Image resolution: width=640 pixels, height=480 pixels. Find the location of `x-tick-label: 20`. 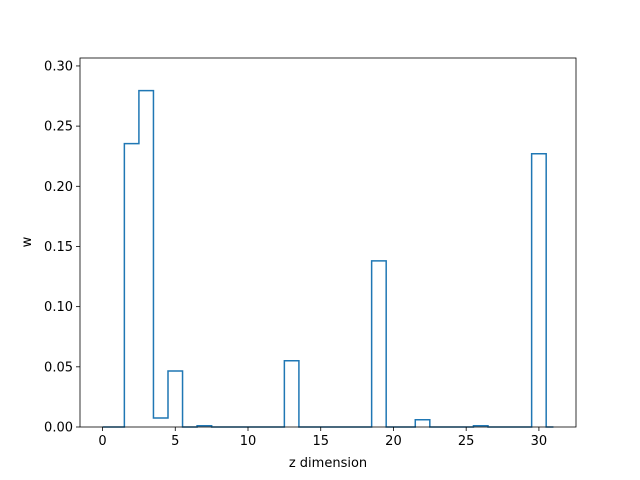

x-tick-label: 20 is located at coordinates (393, 441).